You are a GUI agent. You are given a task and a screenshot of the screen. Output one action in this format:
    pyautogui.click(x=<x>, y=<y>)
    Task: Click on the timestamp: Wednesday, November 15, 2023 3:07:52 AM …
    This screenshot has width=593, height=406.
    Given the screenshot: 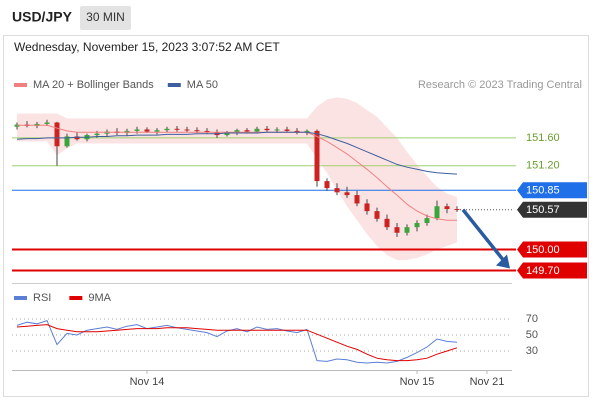 What is the action you would take?
    pyautogui.click(x=147, y=47)
    